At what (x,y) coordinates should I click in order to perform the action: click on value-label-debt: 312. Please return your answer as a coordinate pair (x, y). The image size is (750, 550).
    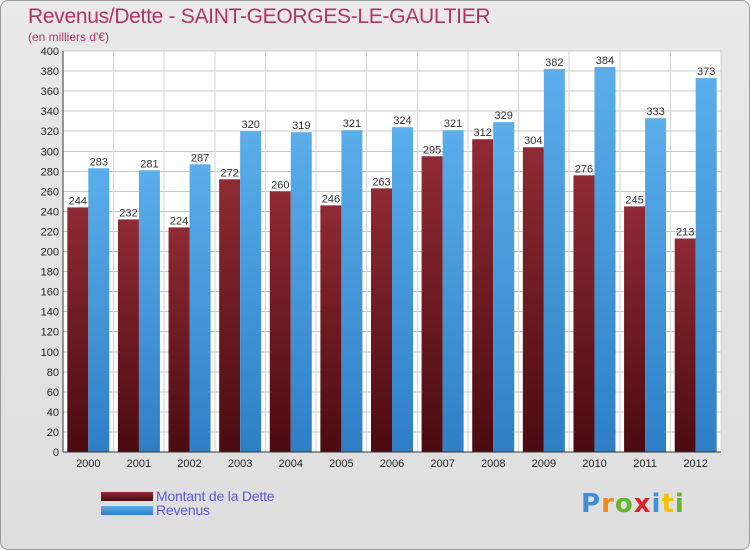
    Looking at the image, I should click on (483, 133).